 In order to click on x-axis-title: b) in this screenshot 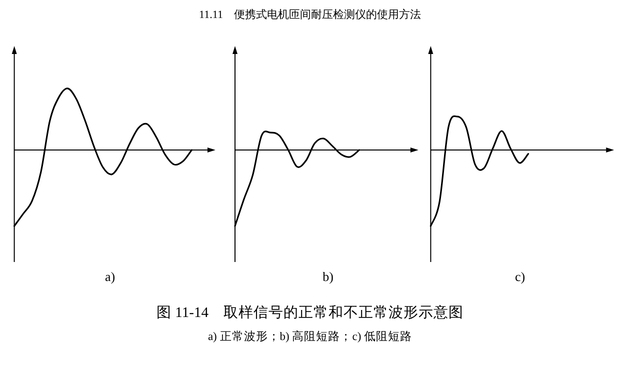, I will do `click(328, 276)`.